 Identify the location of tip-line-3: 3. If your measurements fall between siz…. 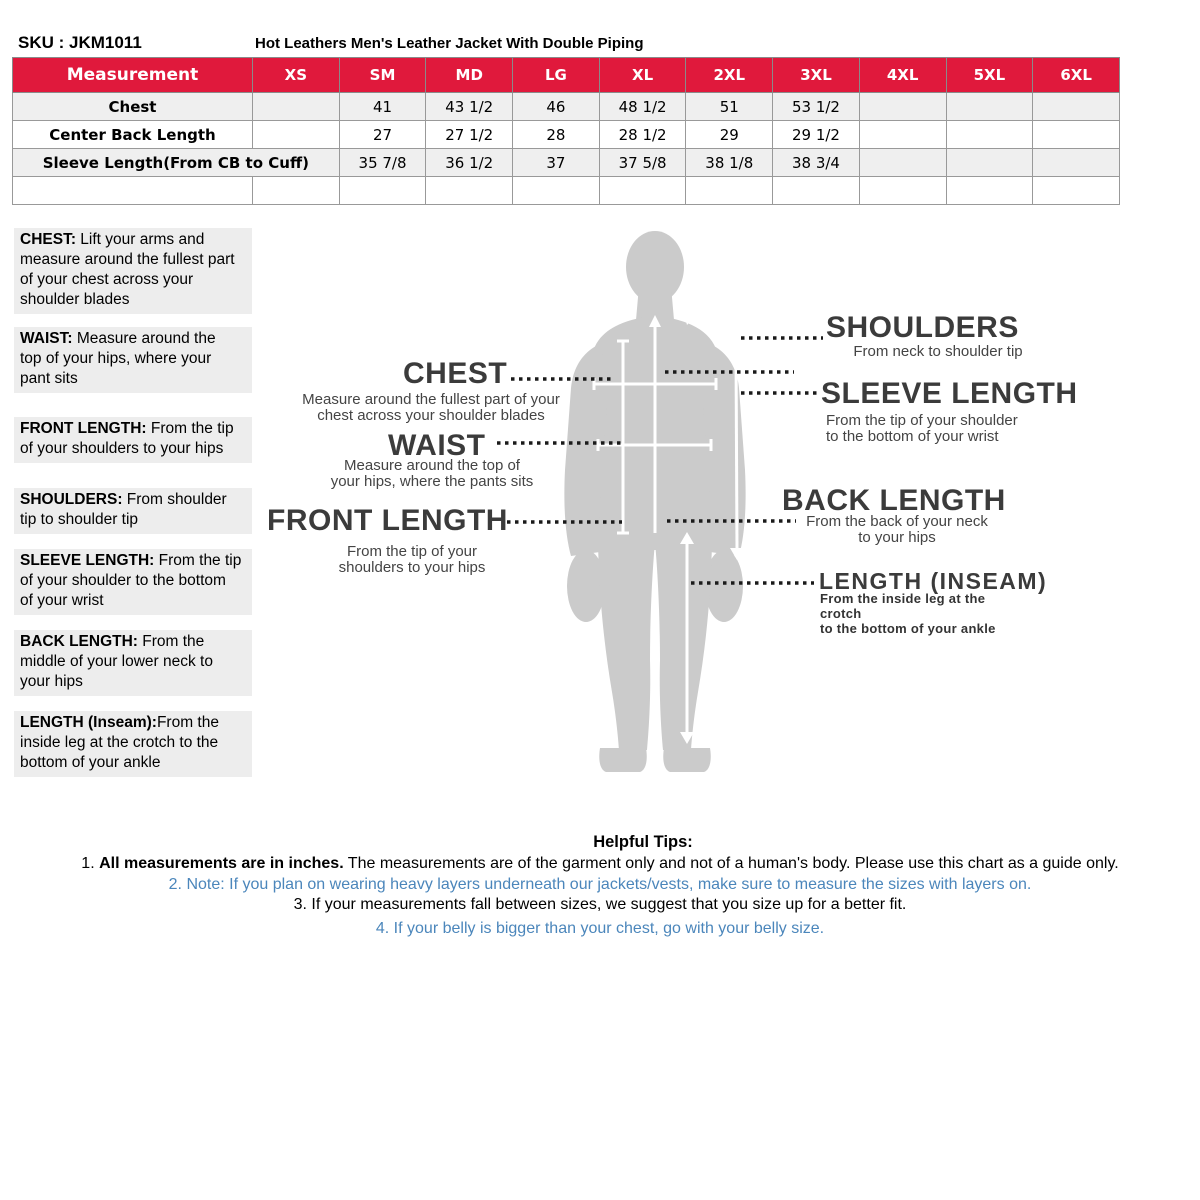
(600, 904).